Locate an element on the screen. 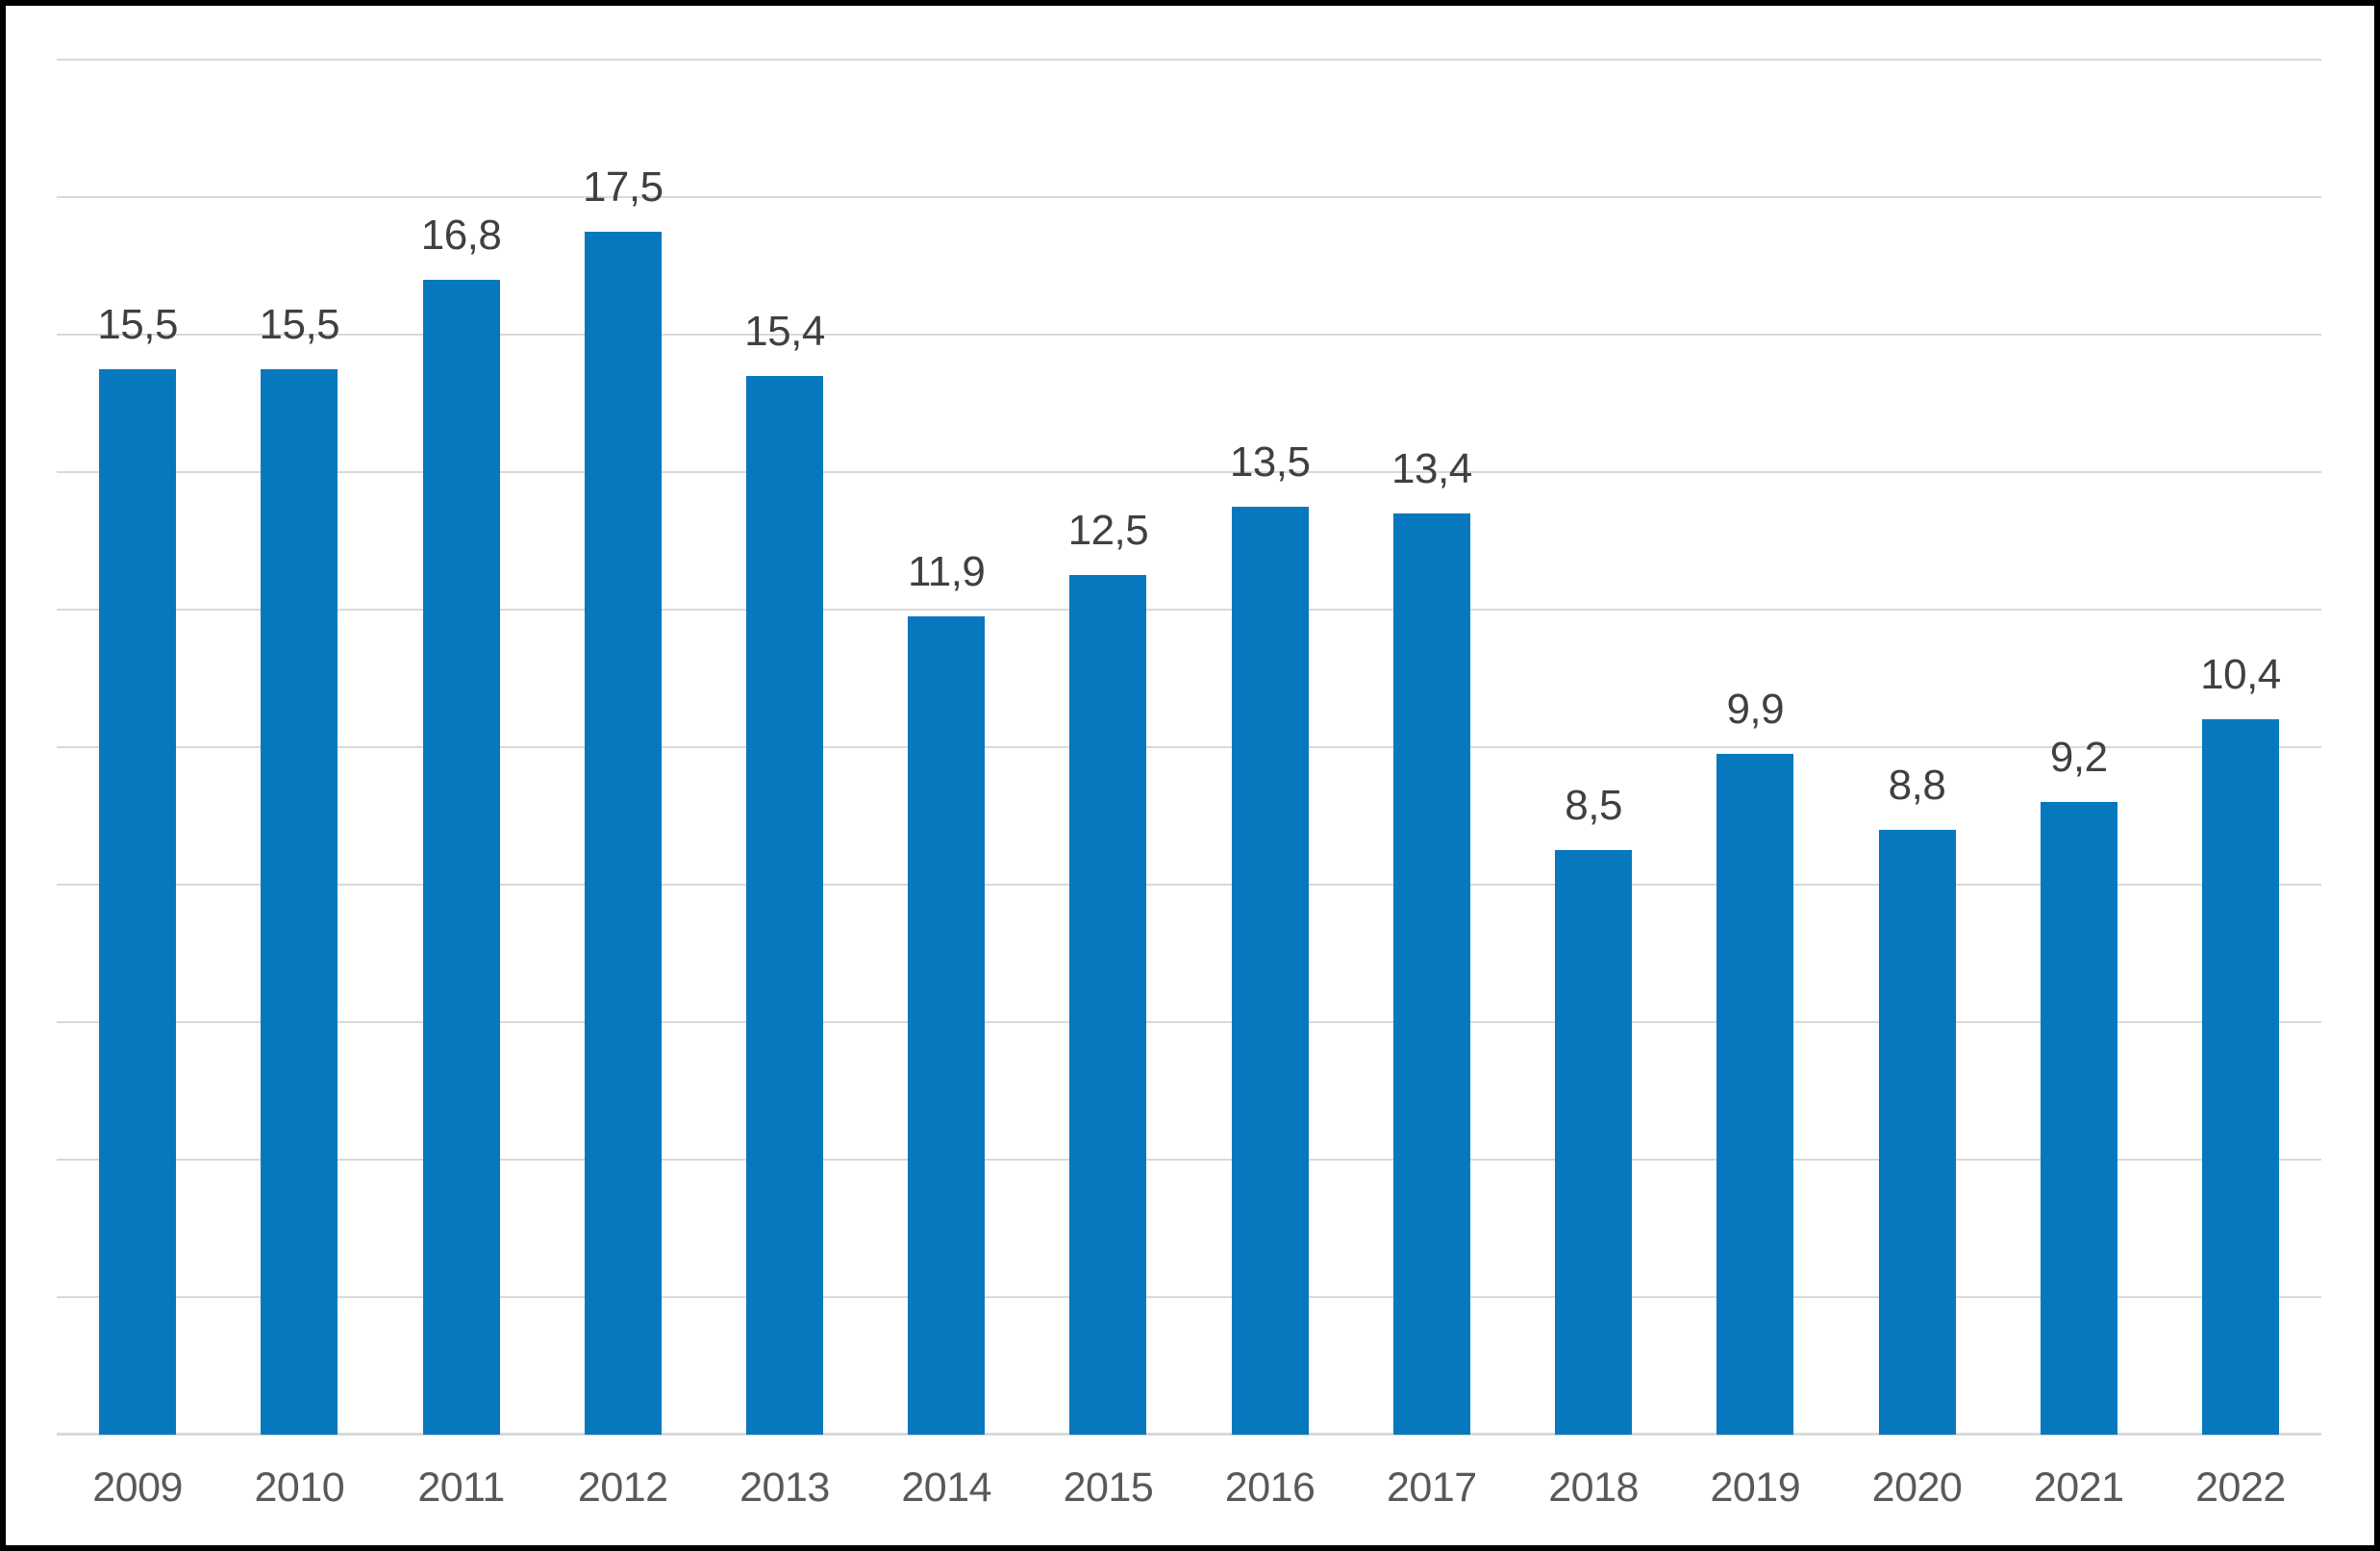 This screenshot has width=2380, height=1551. bar-value-label: 17,5 is located at coordinates (623, 187).